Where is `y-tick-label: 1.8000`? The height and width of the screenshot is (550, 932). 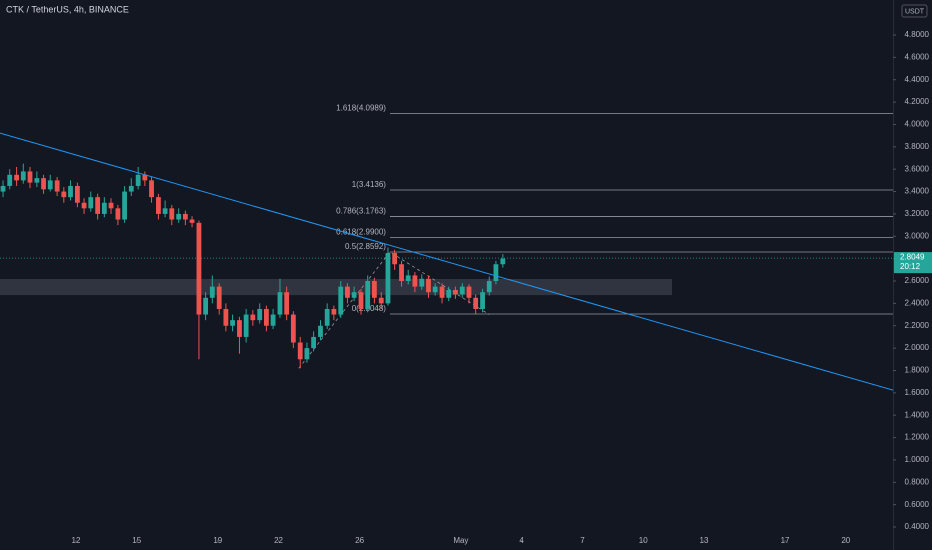 y-tick-label: 1.8000 is located at coordinates (917, 370).